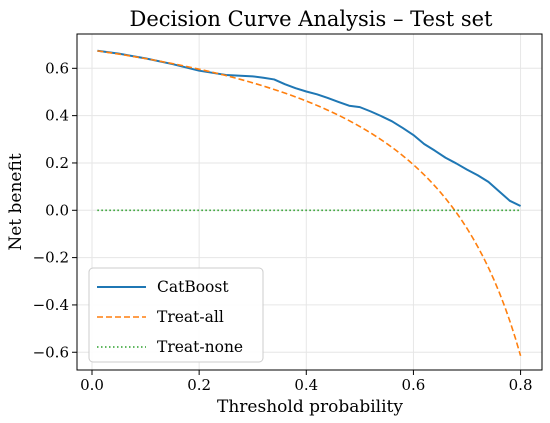 The height and width of the screenshot is (423, 550). What do you see at coordinates (16, 201) in the screenshot?
I see `y-axis-label: Net benefit` at bounding box center [16, 201].